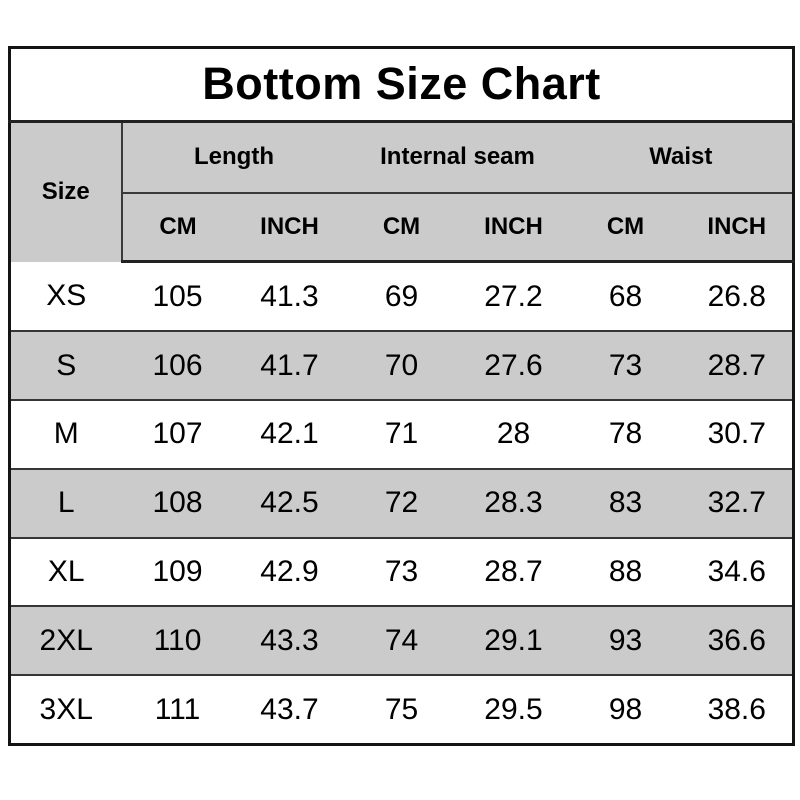 The image size is (800, 800). I want to click on value-cell: 74, so click(401, 641).